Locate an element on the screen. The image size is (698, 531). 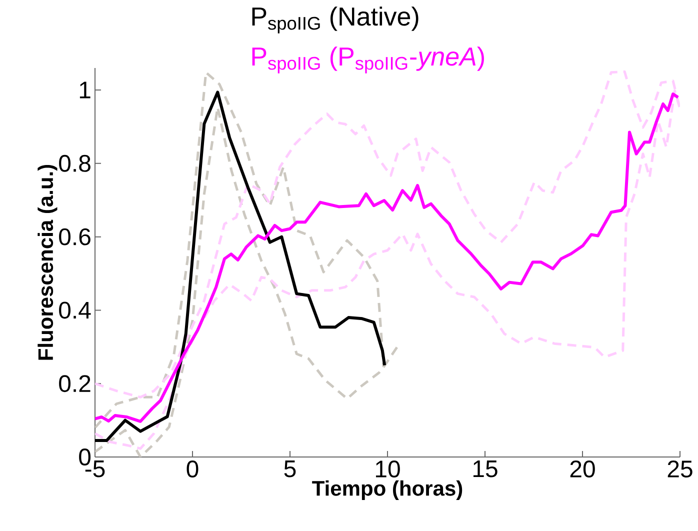
y-tick-label: 1 is located at coordinates (85, 90).